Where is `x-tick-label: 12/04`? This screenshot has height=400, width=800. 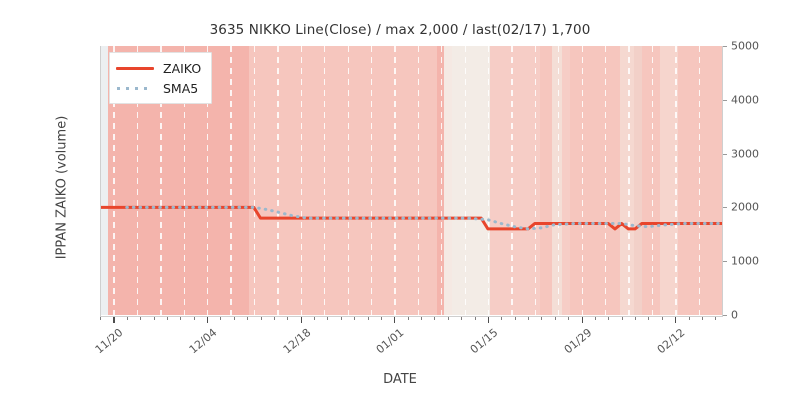
x-tick-label: 12/04 is located at coordinates (203, 341).